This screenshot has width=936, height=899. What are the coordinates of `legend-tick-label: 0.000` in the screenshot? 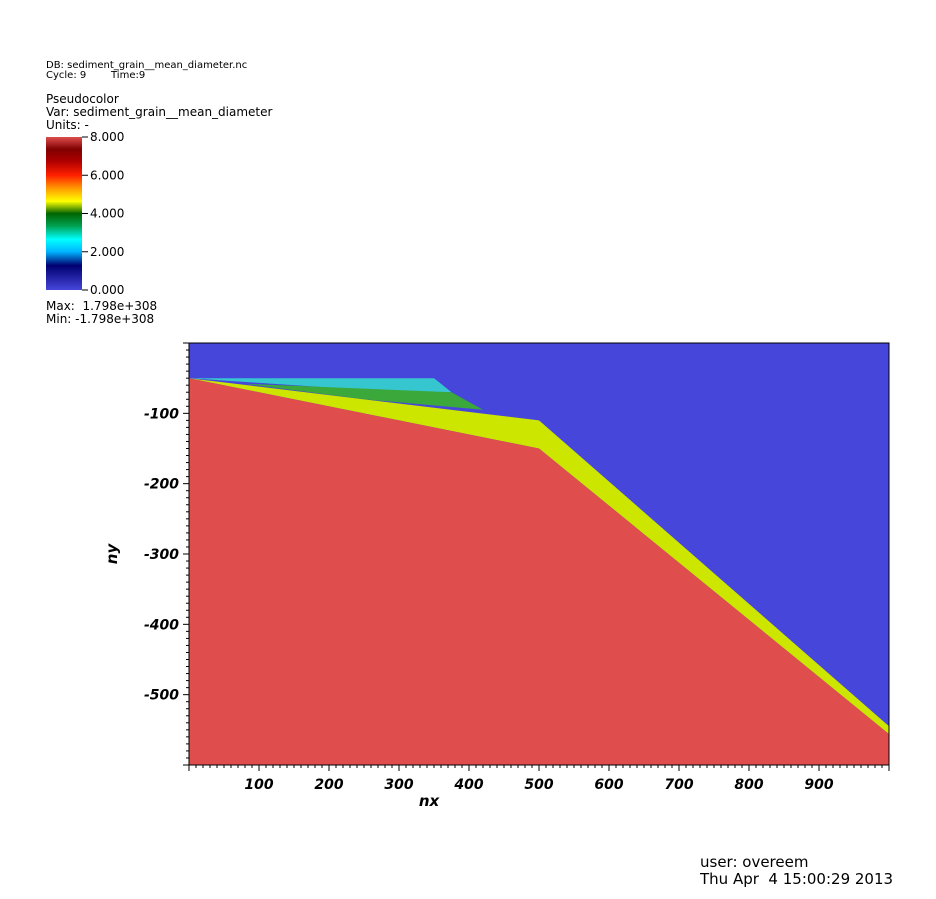 It's located at (107, 290).